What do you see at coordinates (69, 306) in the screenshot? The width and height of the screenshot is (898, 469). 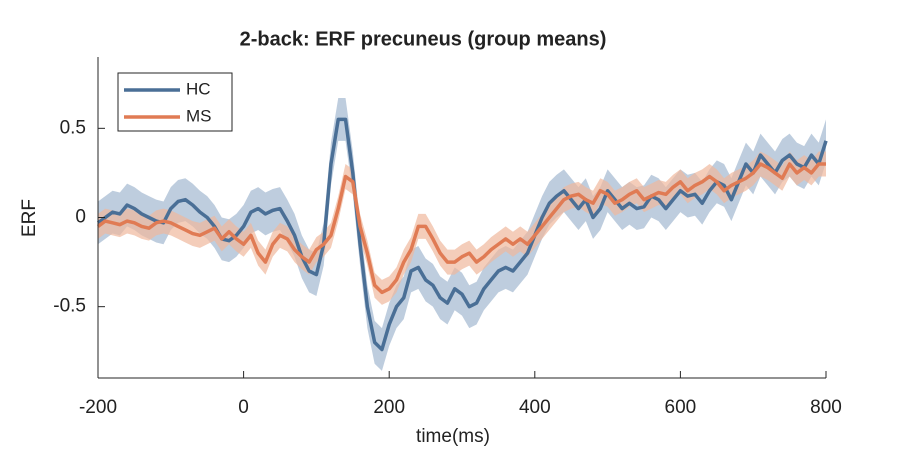 I see `y-tick-label: -0.5` at bounding box center [69, 306].